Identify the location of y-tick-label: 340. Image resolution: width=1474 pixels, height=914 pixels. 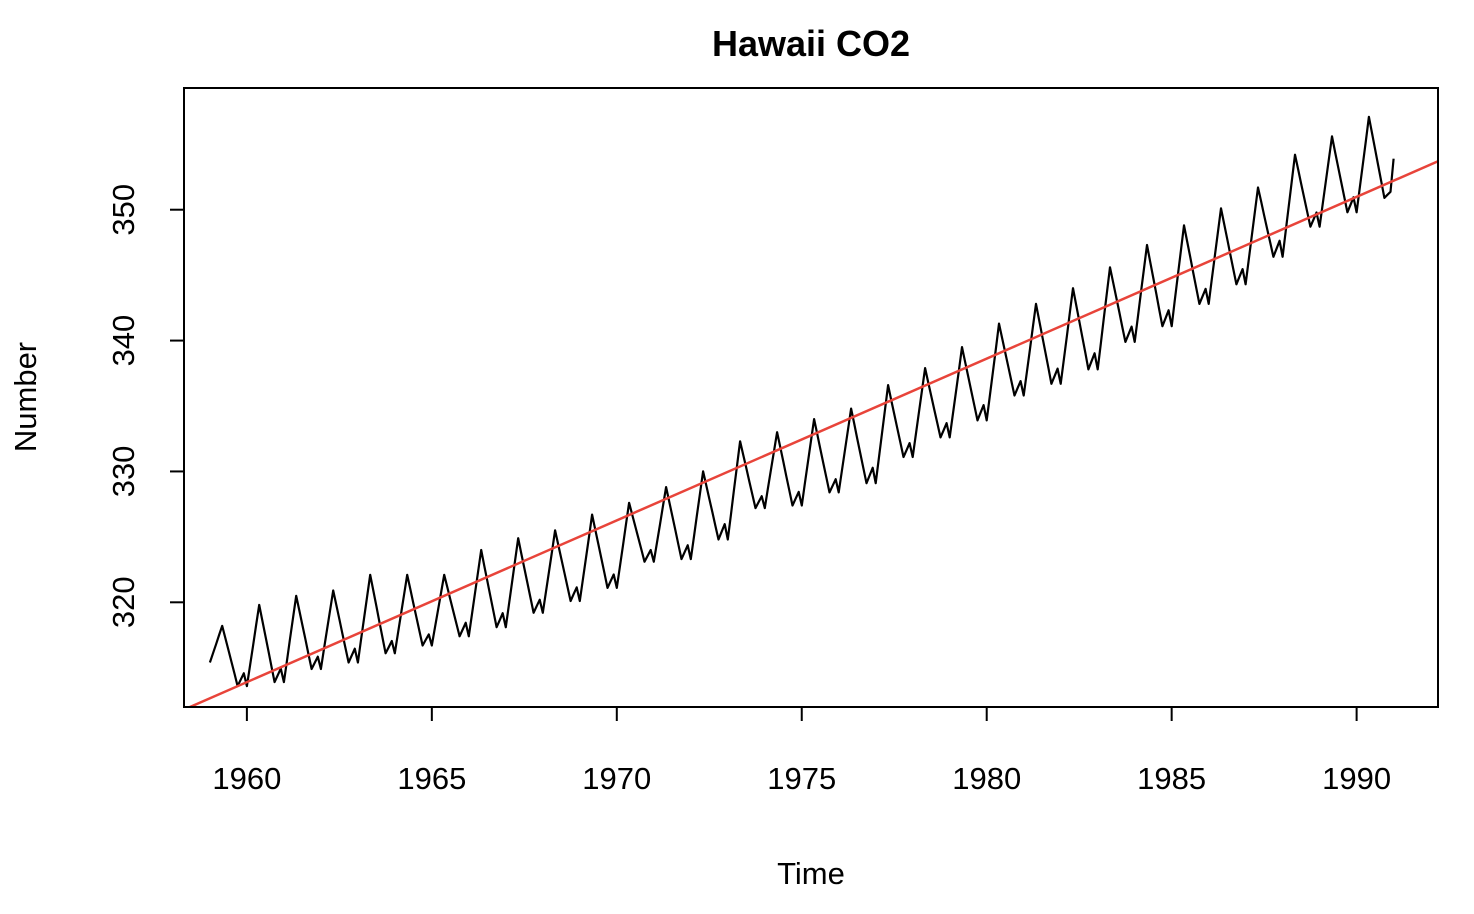
(123, 341).